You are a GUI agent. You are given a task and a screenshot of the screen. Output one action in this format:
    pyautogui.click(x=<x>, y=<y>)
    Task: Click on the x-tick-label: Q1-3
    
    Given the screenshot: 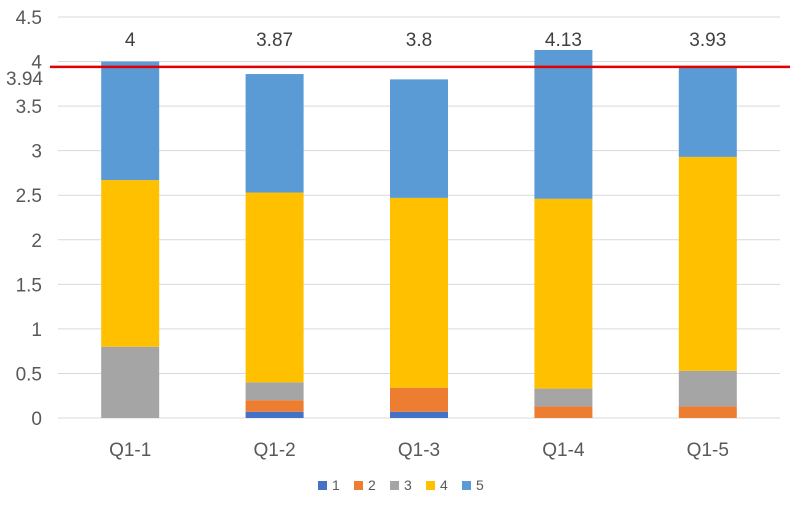 What is the action you would take?
    pyautogui.click(x=419, y=450)
    